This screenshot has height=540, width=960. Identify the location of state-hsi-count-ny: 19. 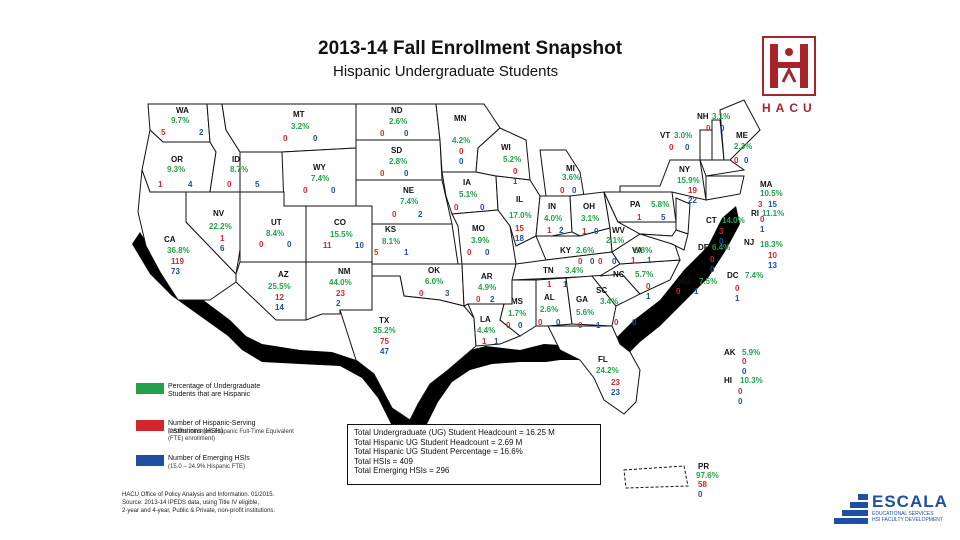
(692, 190).